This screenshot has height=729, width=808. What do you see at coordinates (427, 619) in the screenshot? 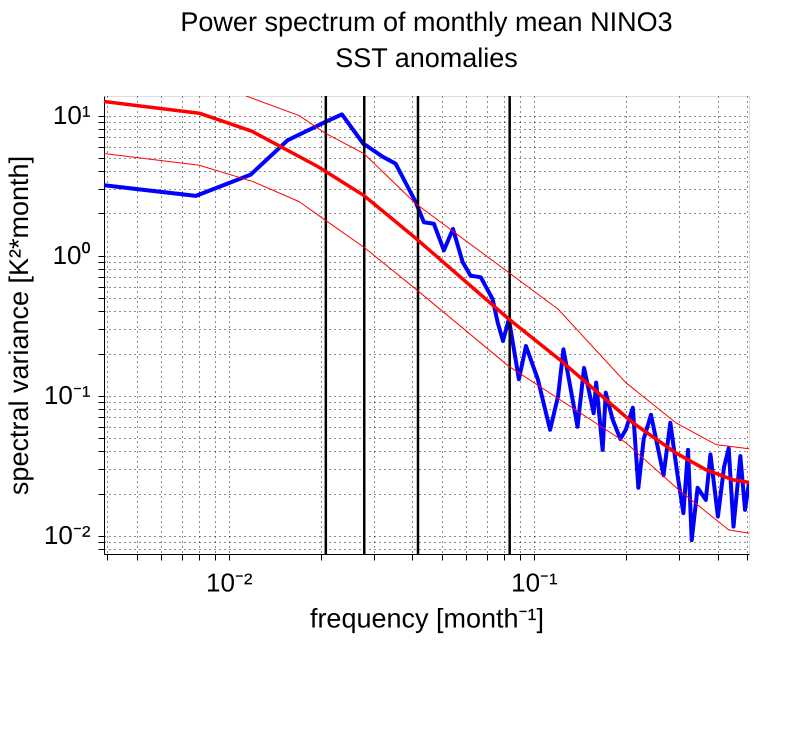
I see `x-axis-title: frequency [month⁻¹]` at bounding box center [427, 619].